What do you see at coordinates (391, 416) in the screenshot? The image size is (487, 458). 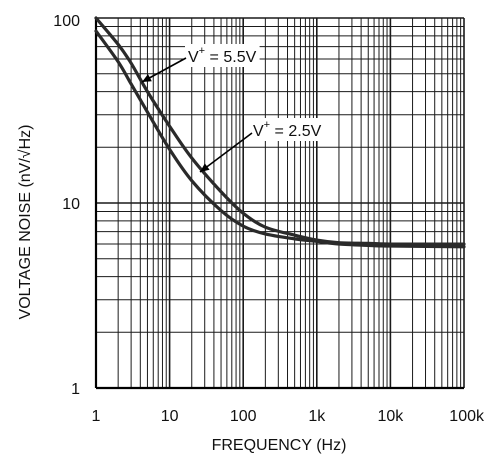 I see `x-tick-label: 10k` at bounding box center [391, 416].